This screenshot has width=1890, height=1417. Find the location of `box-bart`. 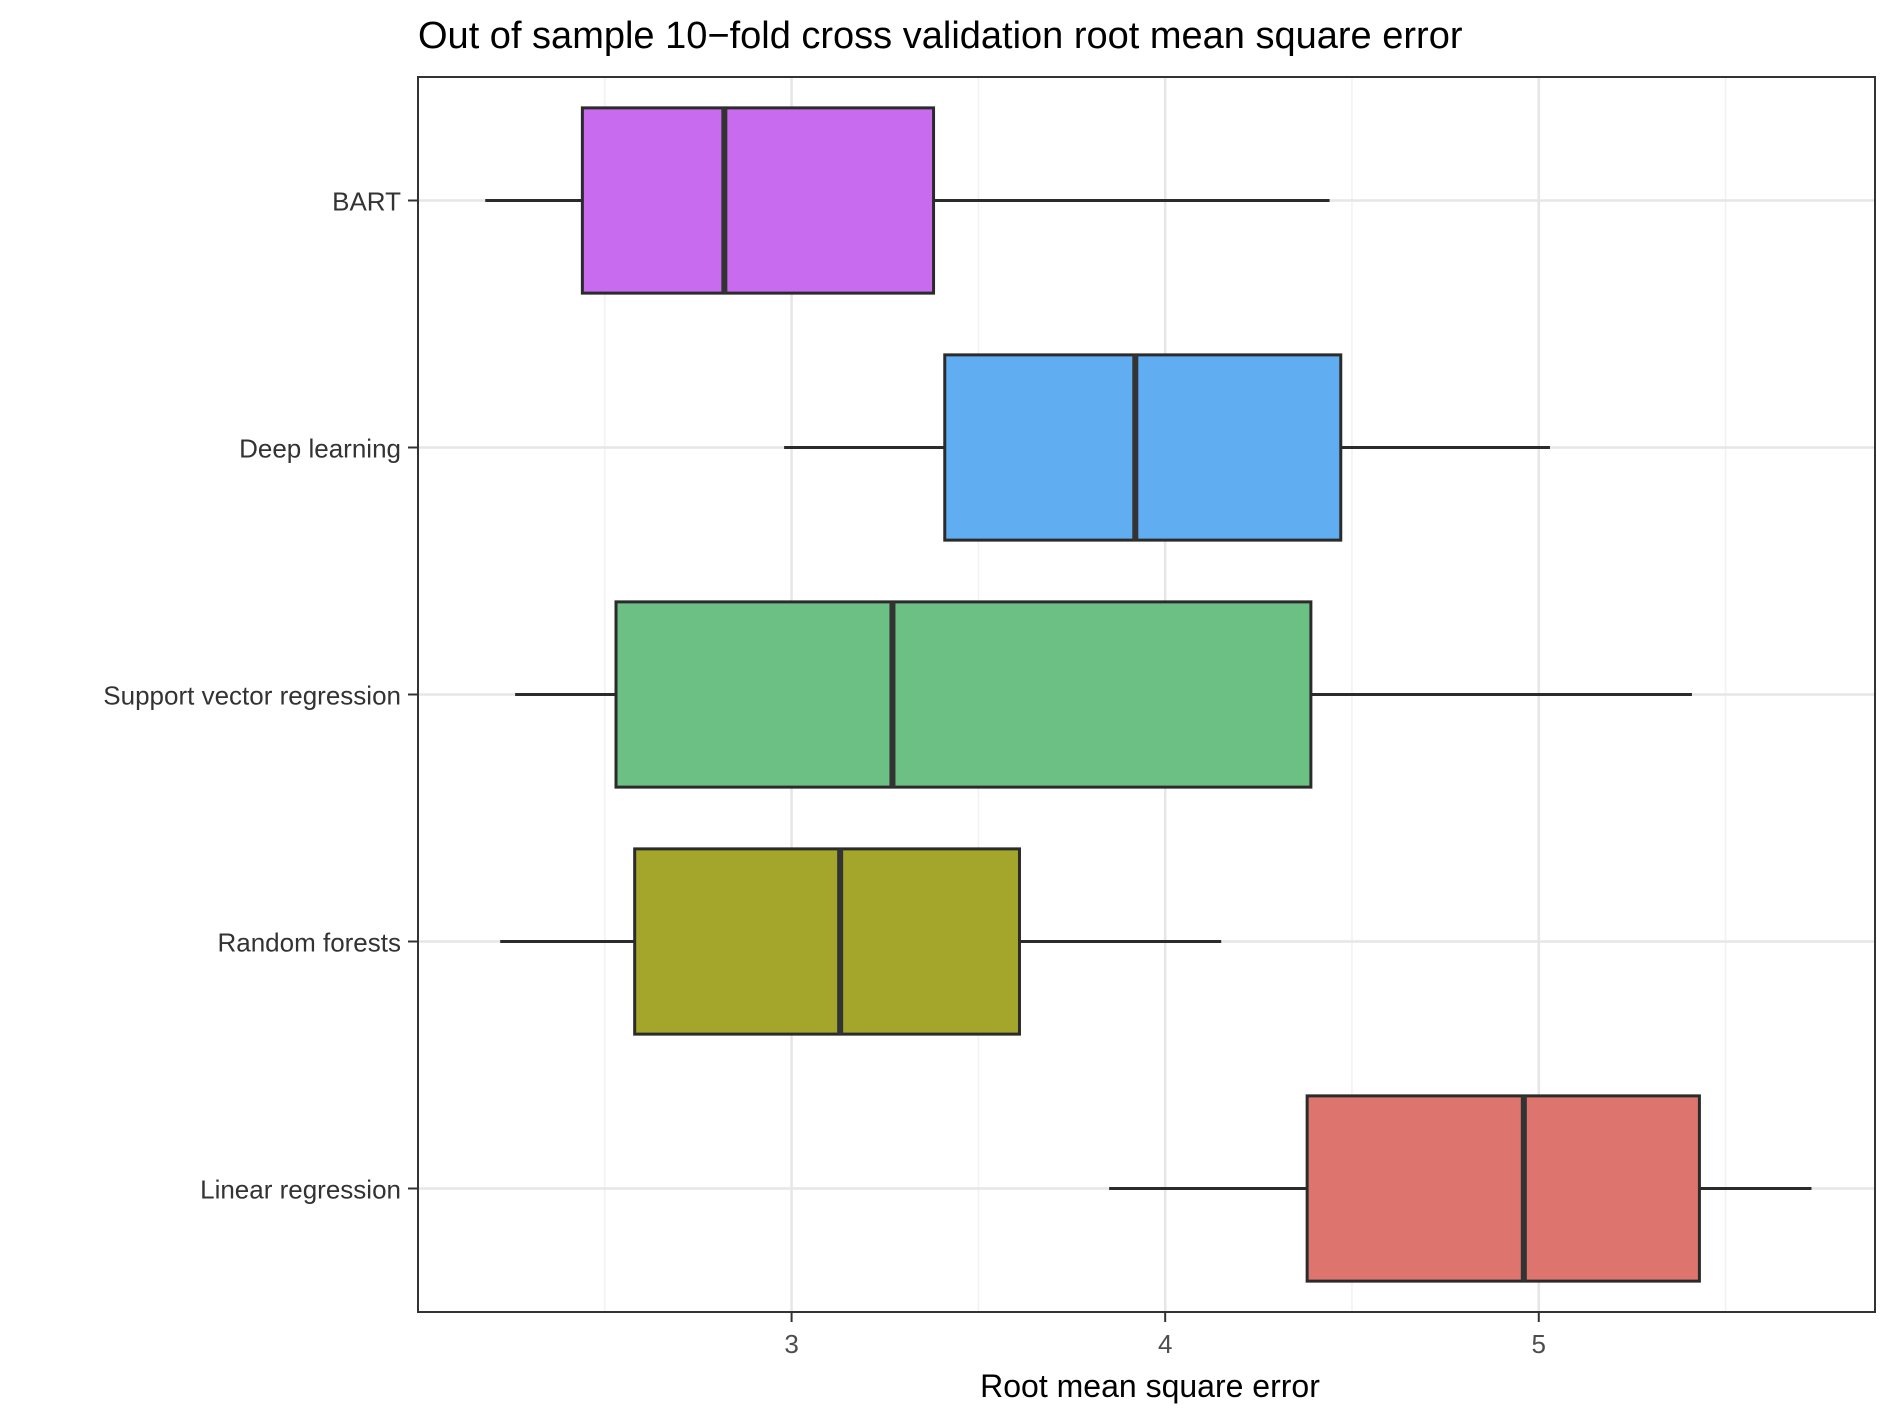

box-bart is located at coordinates (758, 200).